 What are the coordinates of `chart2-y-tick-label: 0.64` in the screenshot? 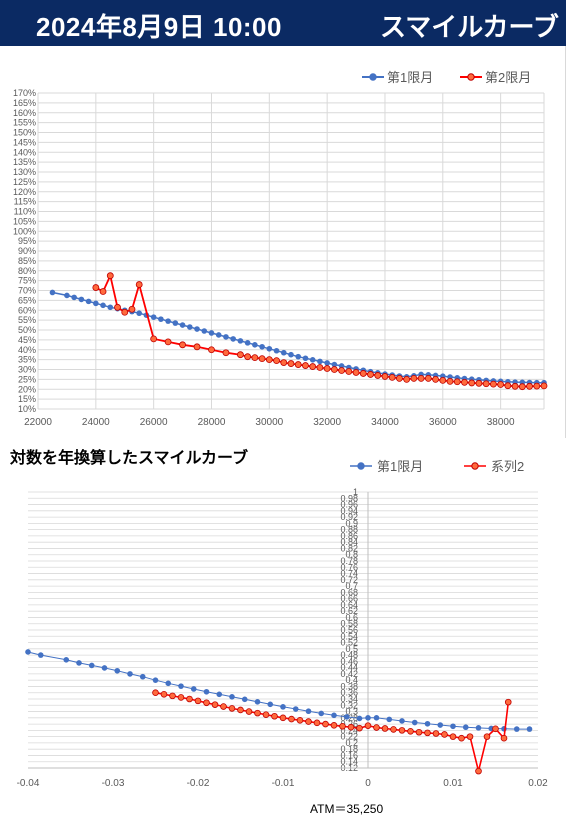 It's located at (349, 605).